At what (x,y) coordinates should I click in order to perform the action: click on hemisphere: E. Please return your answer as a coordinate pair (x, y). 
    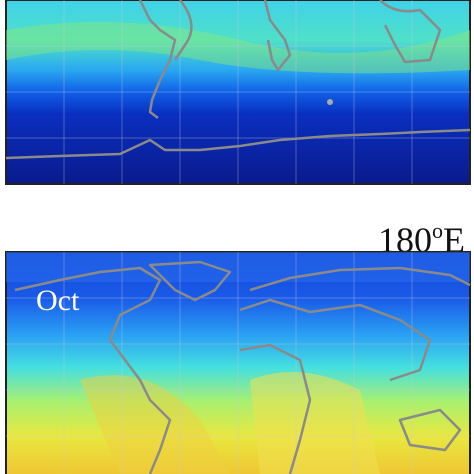
    Looking at the image, I should click on (454, 240).